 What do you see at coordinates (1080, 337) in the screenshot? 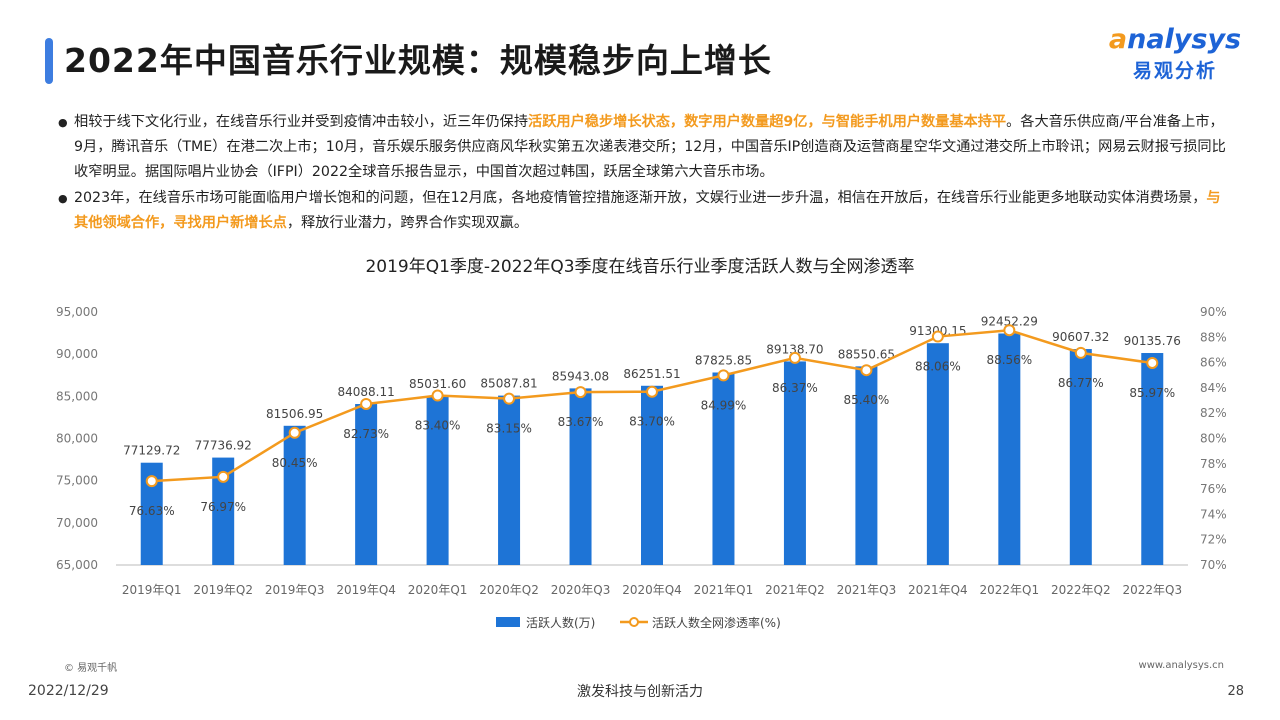
I see `bar-value-label: 90607.32` at bounding box center [1080, 337].